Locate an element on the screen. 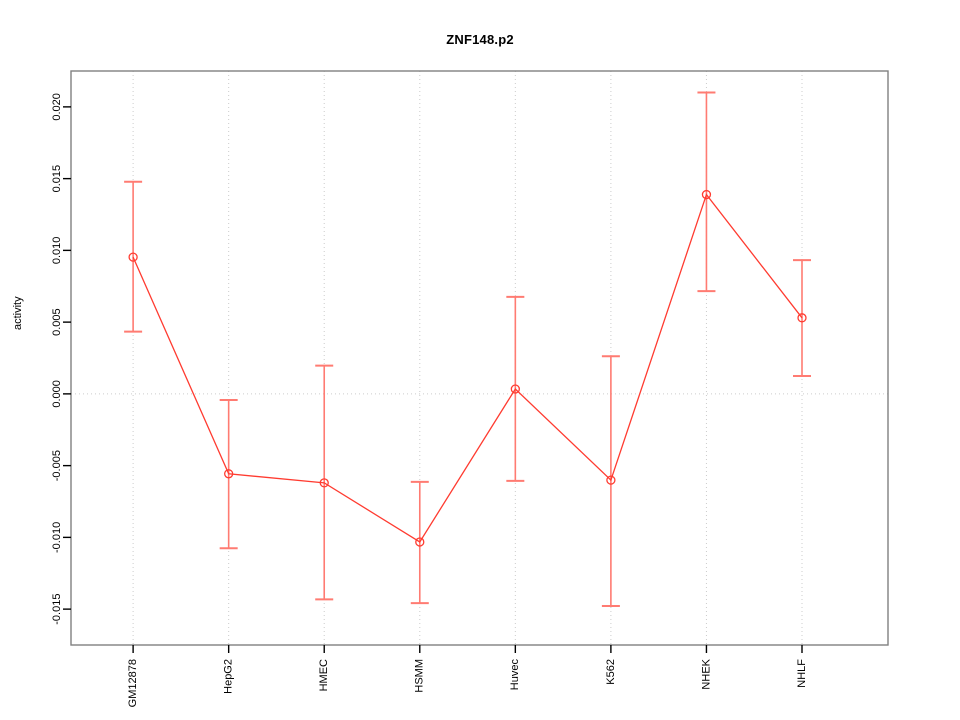 The height and width of the screenshot is (720, 960). y-tick-label: -0.005 is located at coordinates (57, 465).